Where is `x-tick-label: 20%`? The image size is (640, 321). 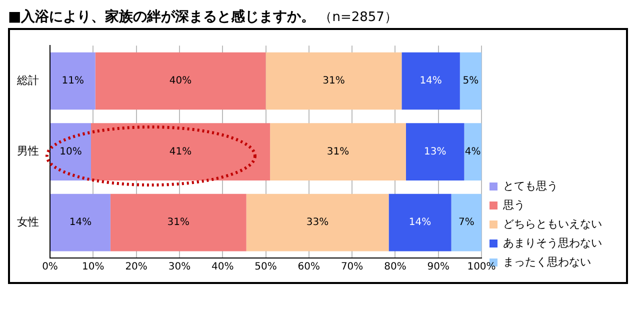 x-tick-label: 20% is located at coordinates (136, 267).